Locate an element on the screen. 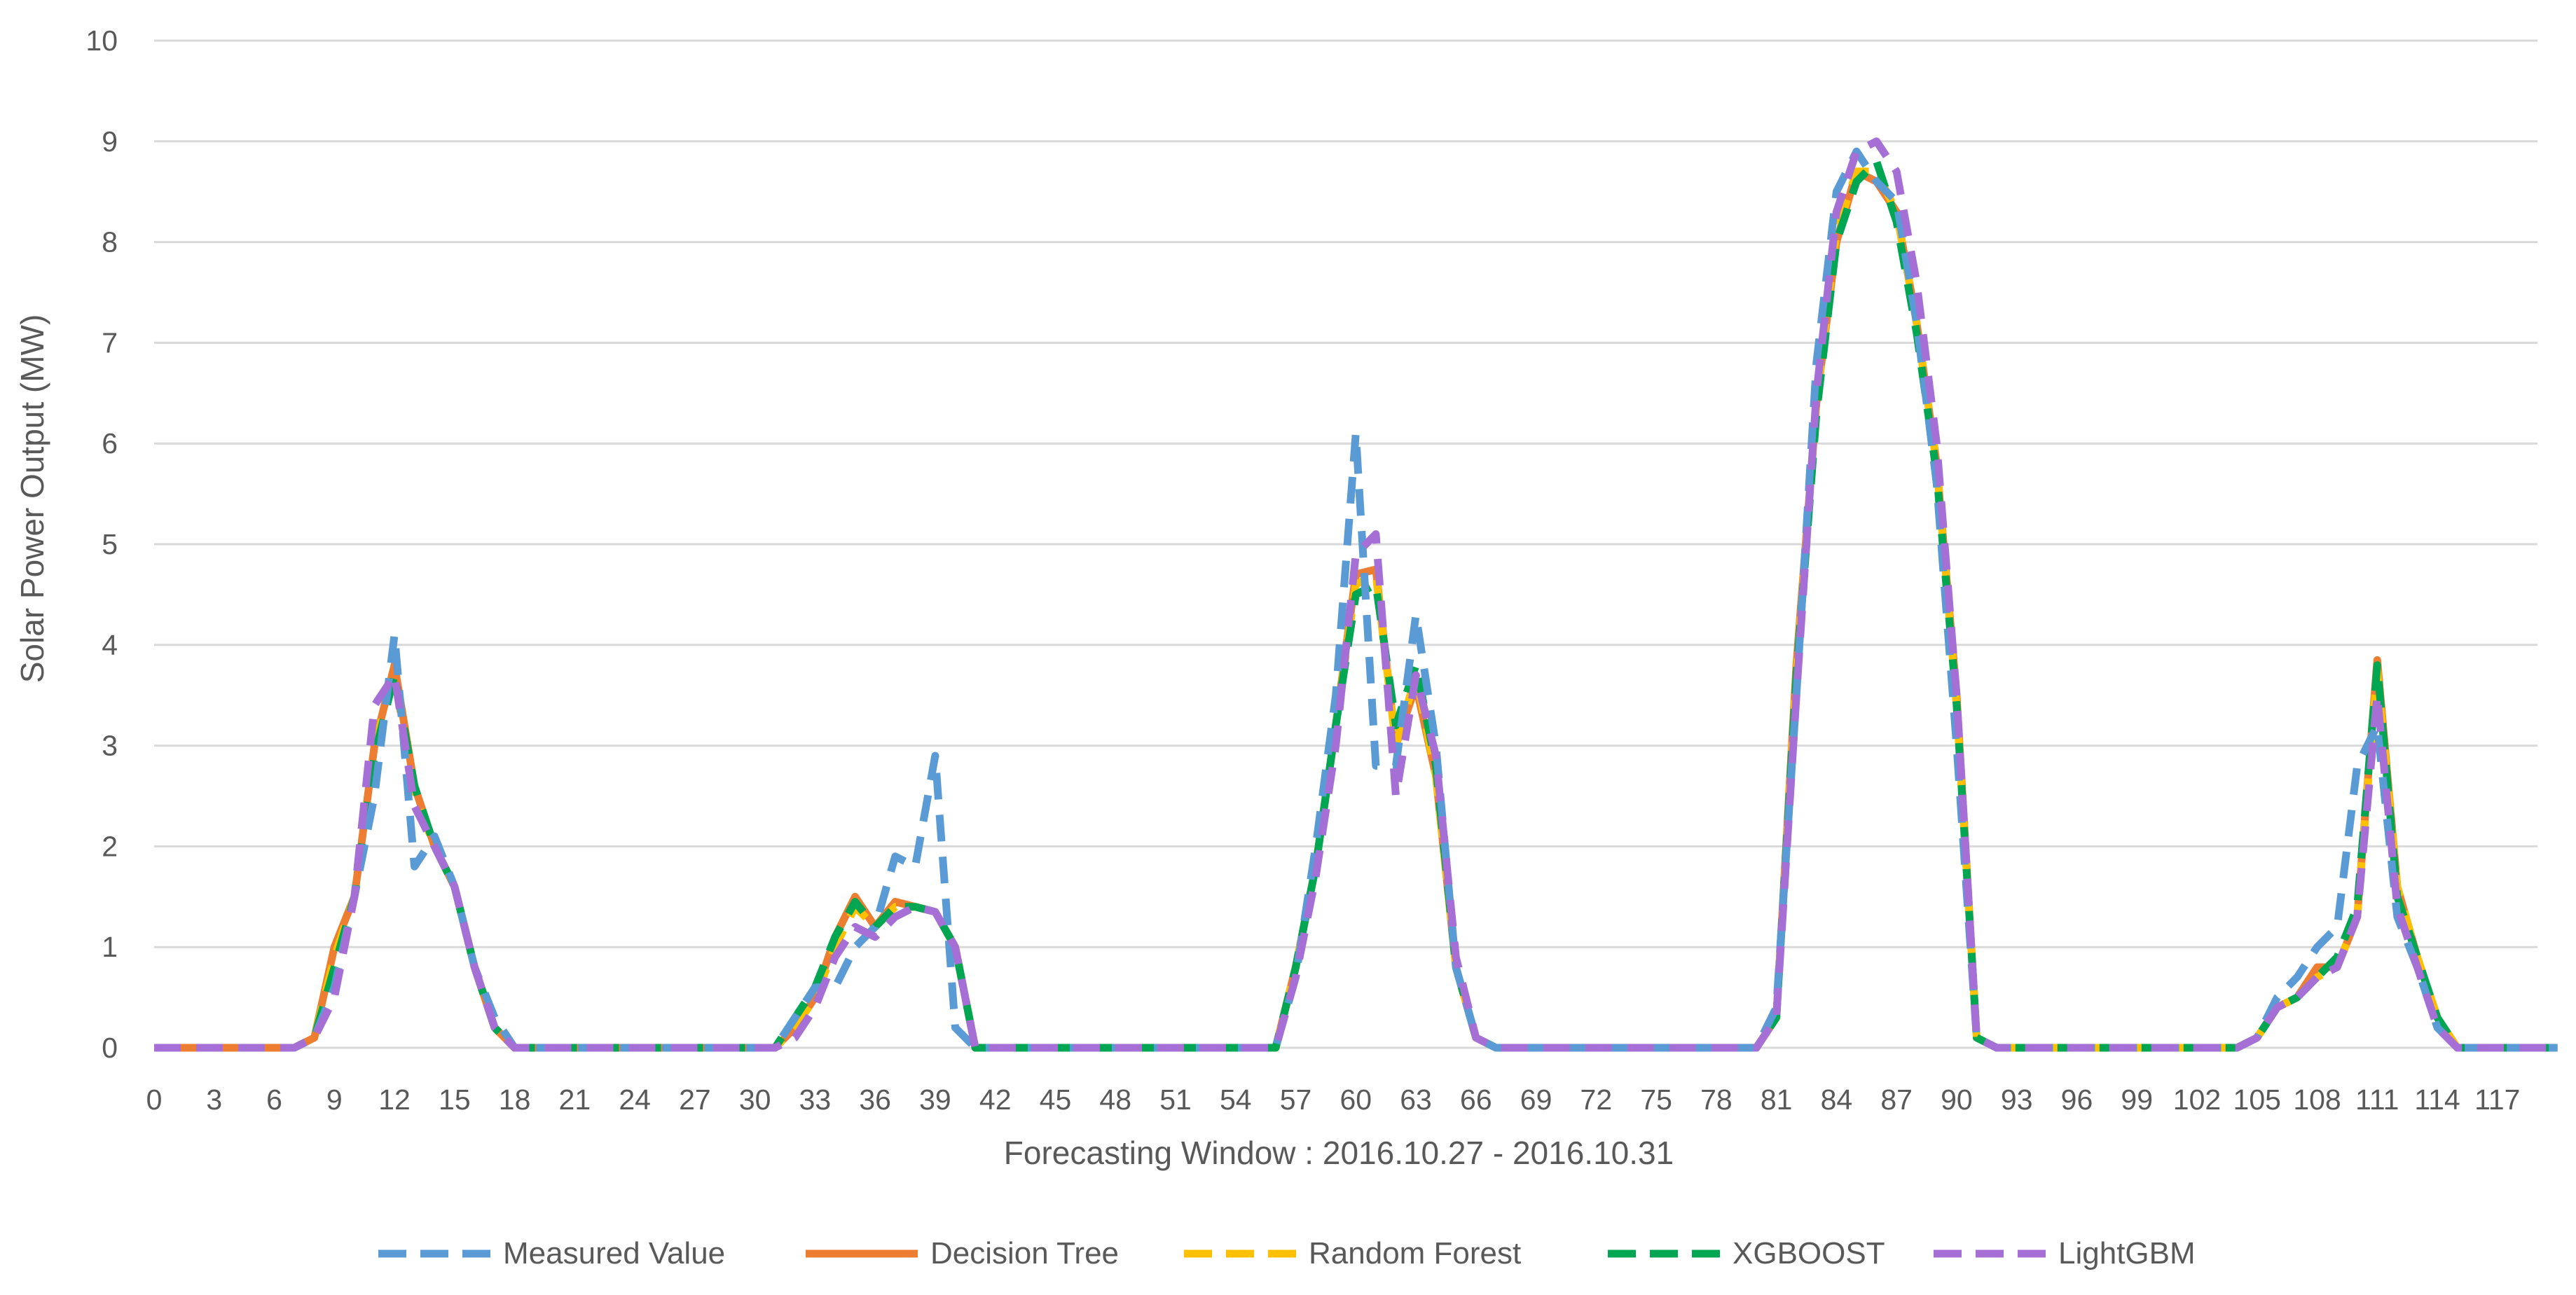 The image size is (2576, 1295). x-tick-label: 45 is located at coordinates (1056, 1099).